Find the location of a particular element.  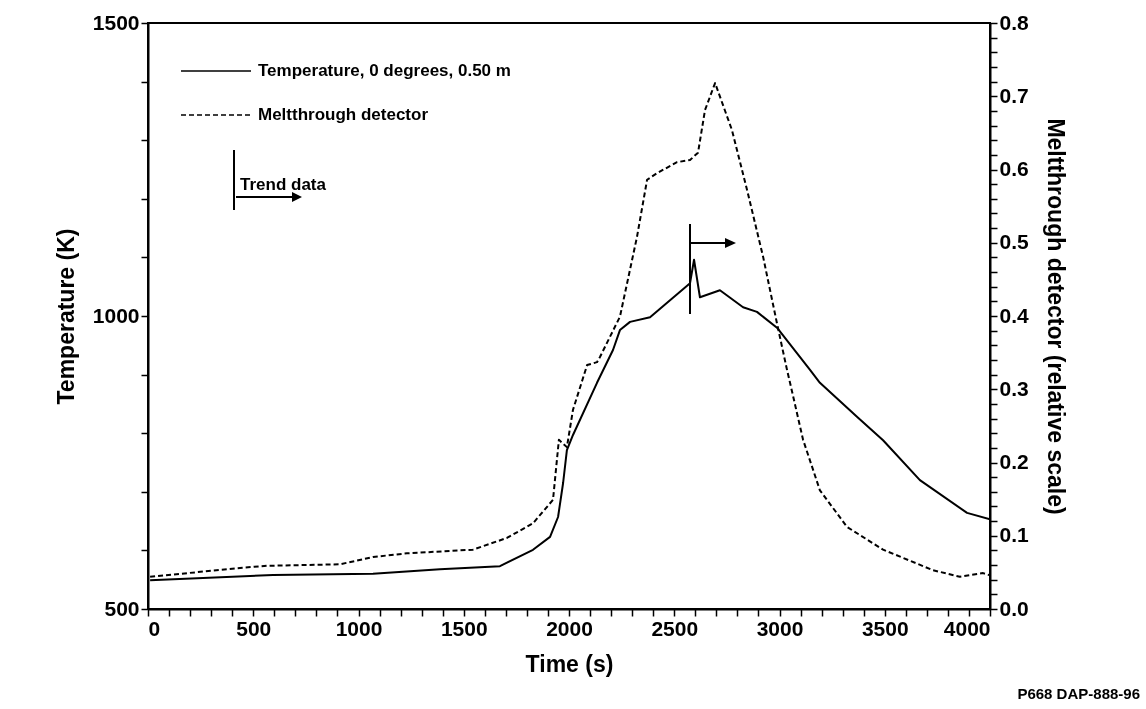

y2-tick-label: 0.5 is located at coordinates (1014, 242).